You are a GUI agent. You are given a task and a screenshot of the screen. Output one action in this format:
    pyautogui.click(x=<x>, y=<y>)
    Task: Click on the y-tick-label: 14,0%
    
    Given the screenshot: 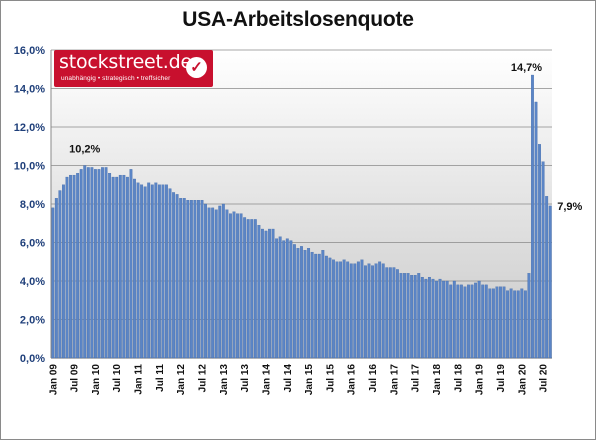 What is the action you would take?
    pyautogui.click(x=29, y=90)
    